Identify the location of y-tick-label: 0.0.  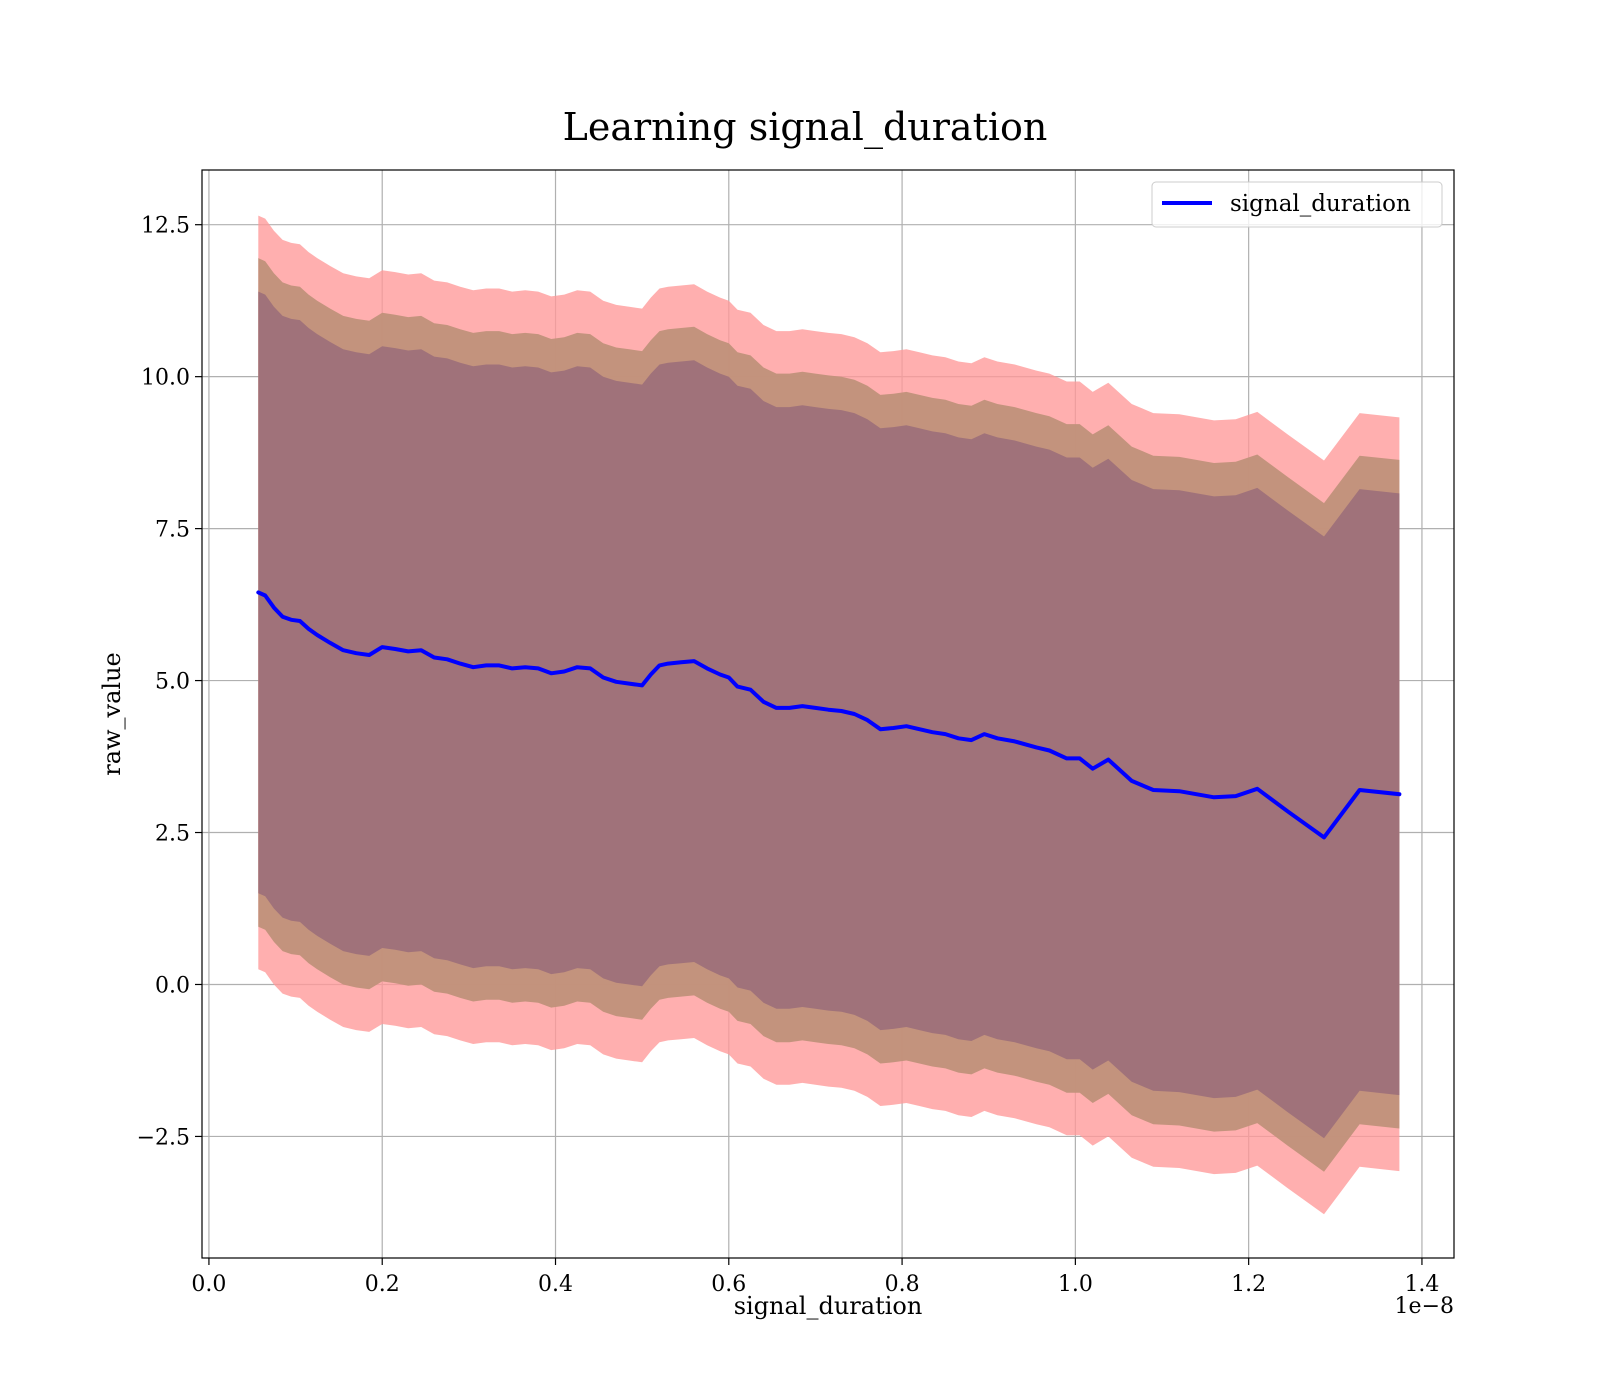
(172, 985).